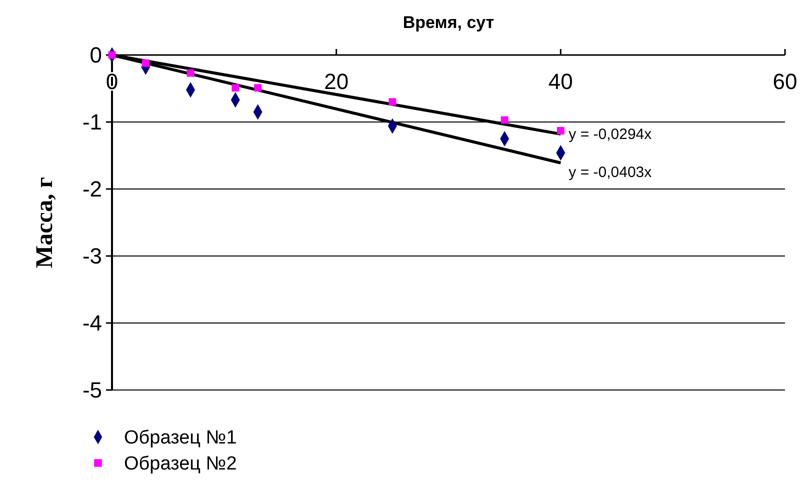 This screenshot has height=482, width=802. What do you see at coordinates (92, 189) in the screenshot?
I see `y-tick-label: -2` at bounding box center [92, 189].